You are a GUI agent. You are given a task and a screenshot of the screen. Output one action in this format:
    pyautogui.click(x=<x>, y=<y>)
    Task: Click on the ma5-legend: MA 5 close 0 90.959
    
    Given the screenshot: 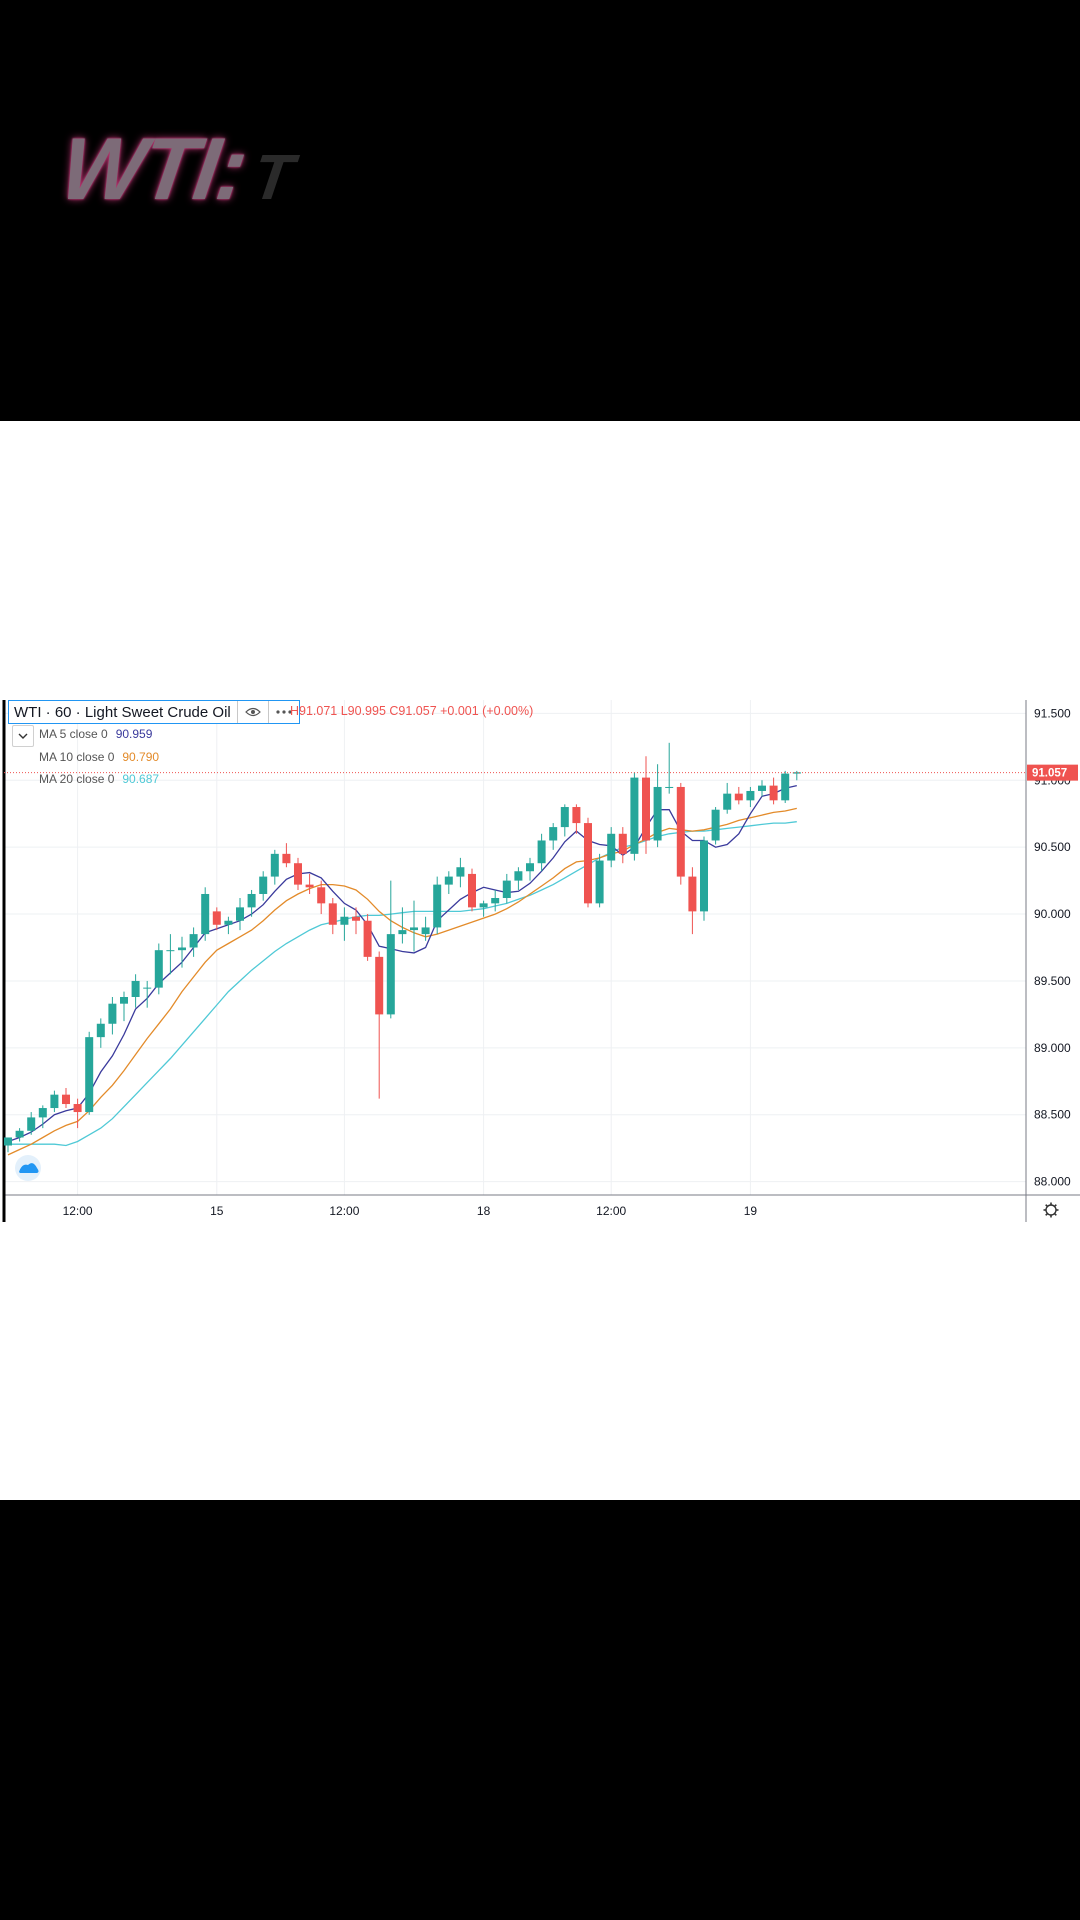 What is the action you would take?
    pyautogui.click(x=95, y=734)
    